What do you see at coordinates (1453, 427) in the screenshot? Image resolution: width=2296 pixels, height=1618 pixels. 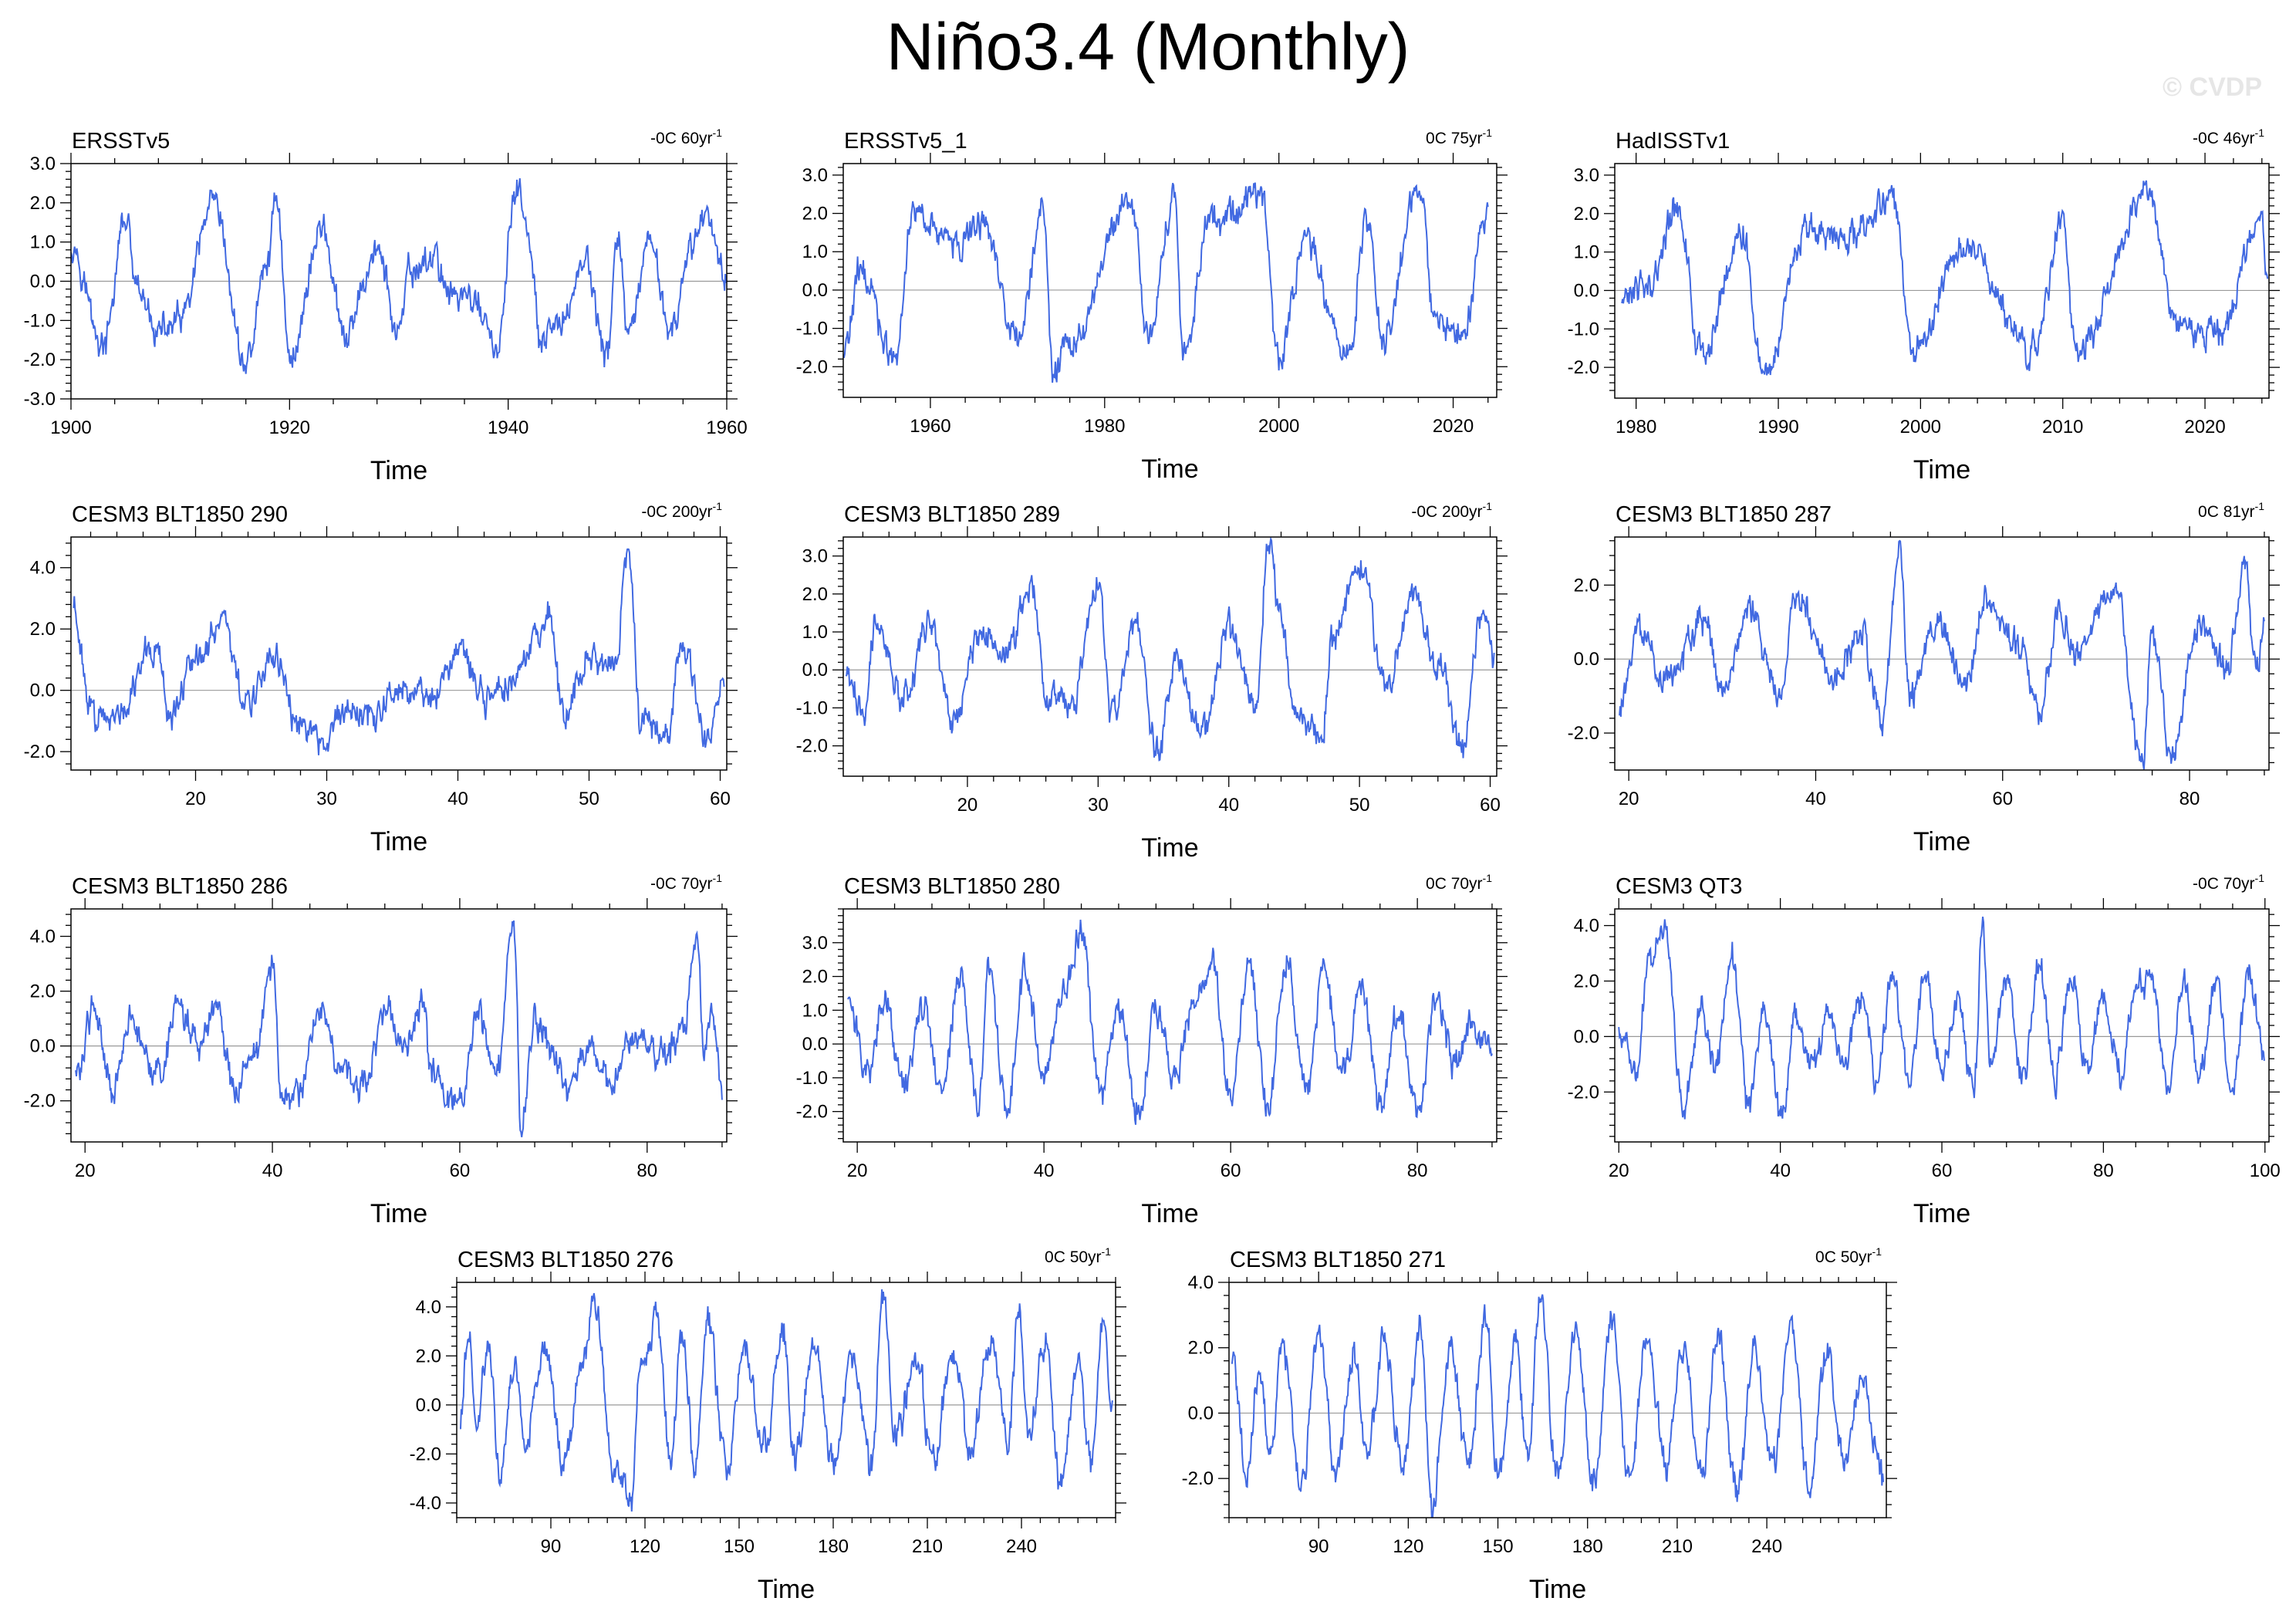 I see `x-tick-label: 2020` at bounding box center [1453, 427].